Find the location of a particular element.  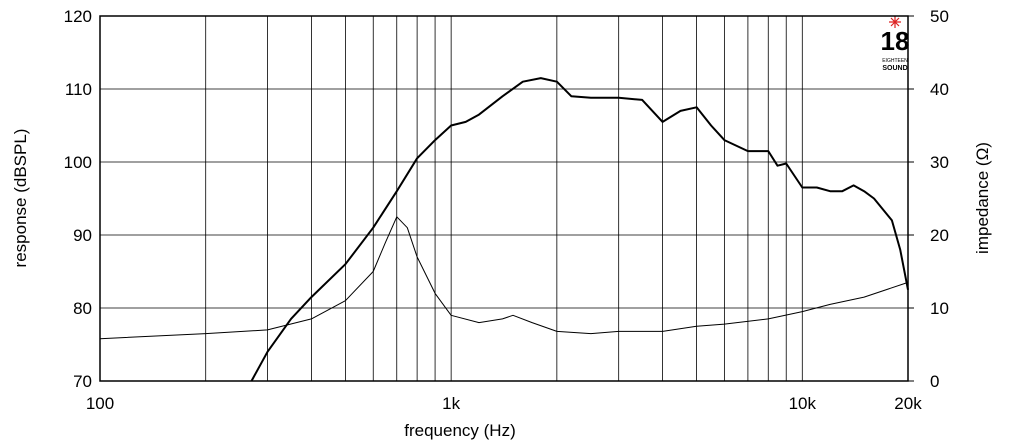

y2-tick-label: 0 is located at coordinates (934, 381).